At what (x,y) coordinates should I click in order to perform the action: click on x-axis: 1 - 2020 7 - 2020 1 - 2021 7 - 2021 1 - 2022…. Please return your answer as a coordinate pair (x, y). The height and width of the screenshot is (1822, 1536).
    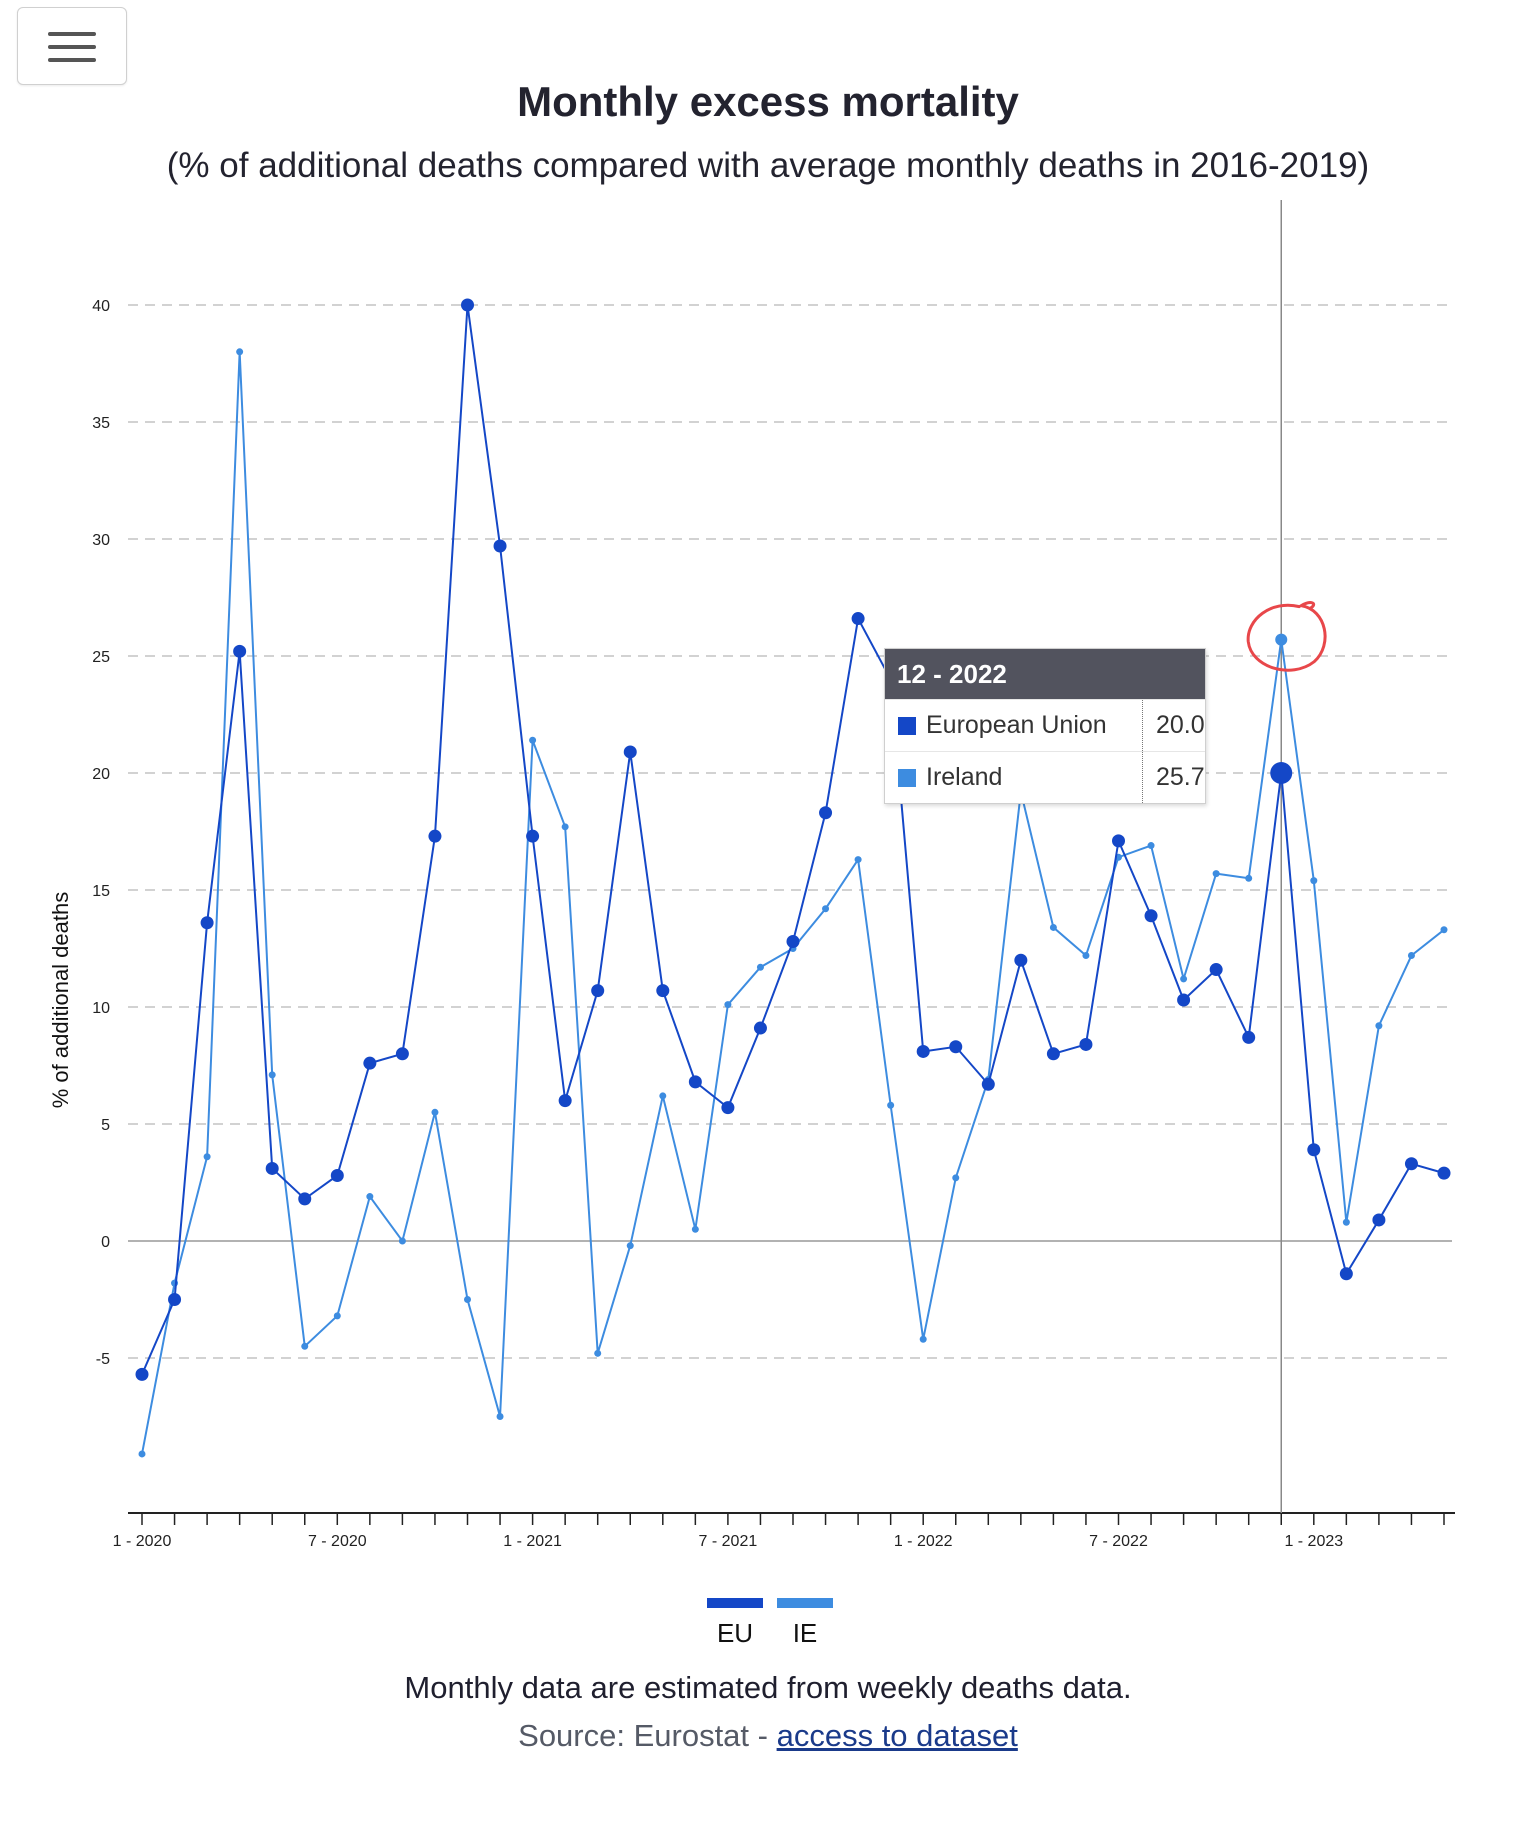
    Looking at the image, I should click on (784, 1531).